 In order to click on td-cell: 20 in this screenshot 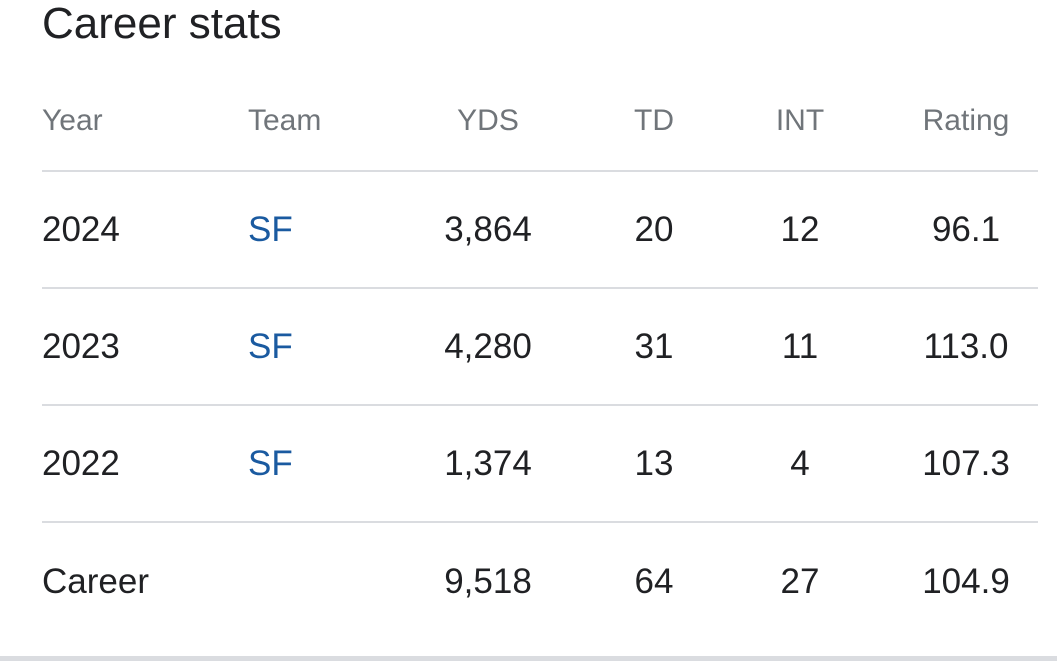, I will do `click(654, 229)`.